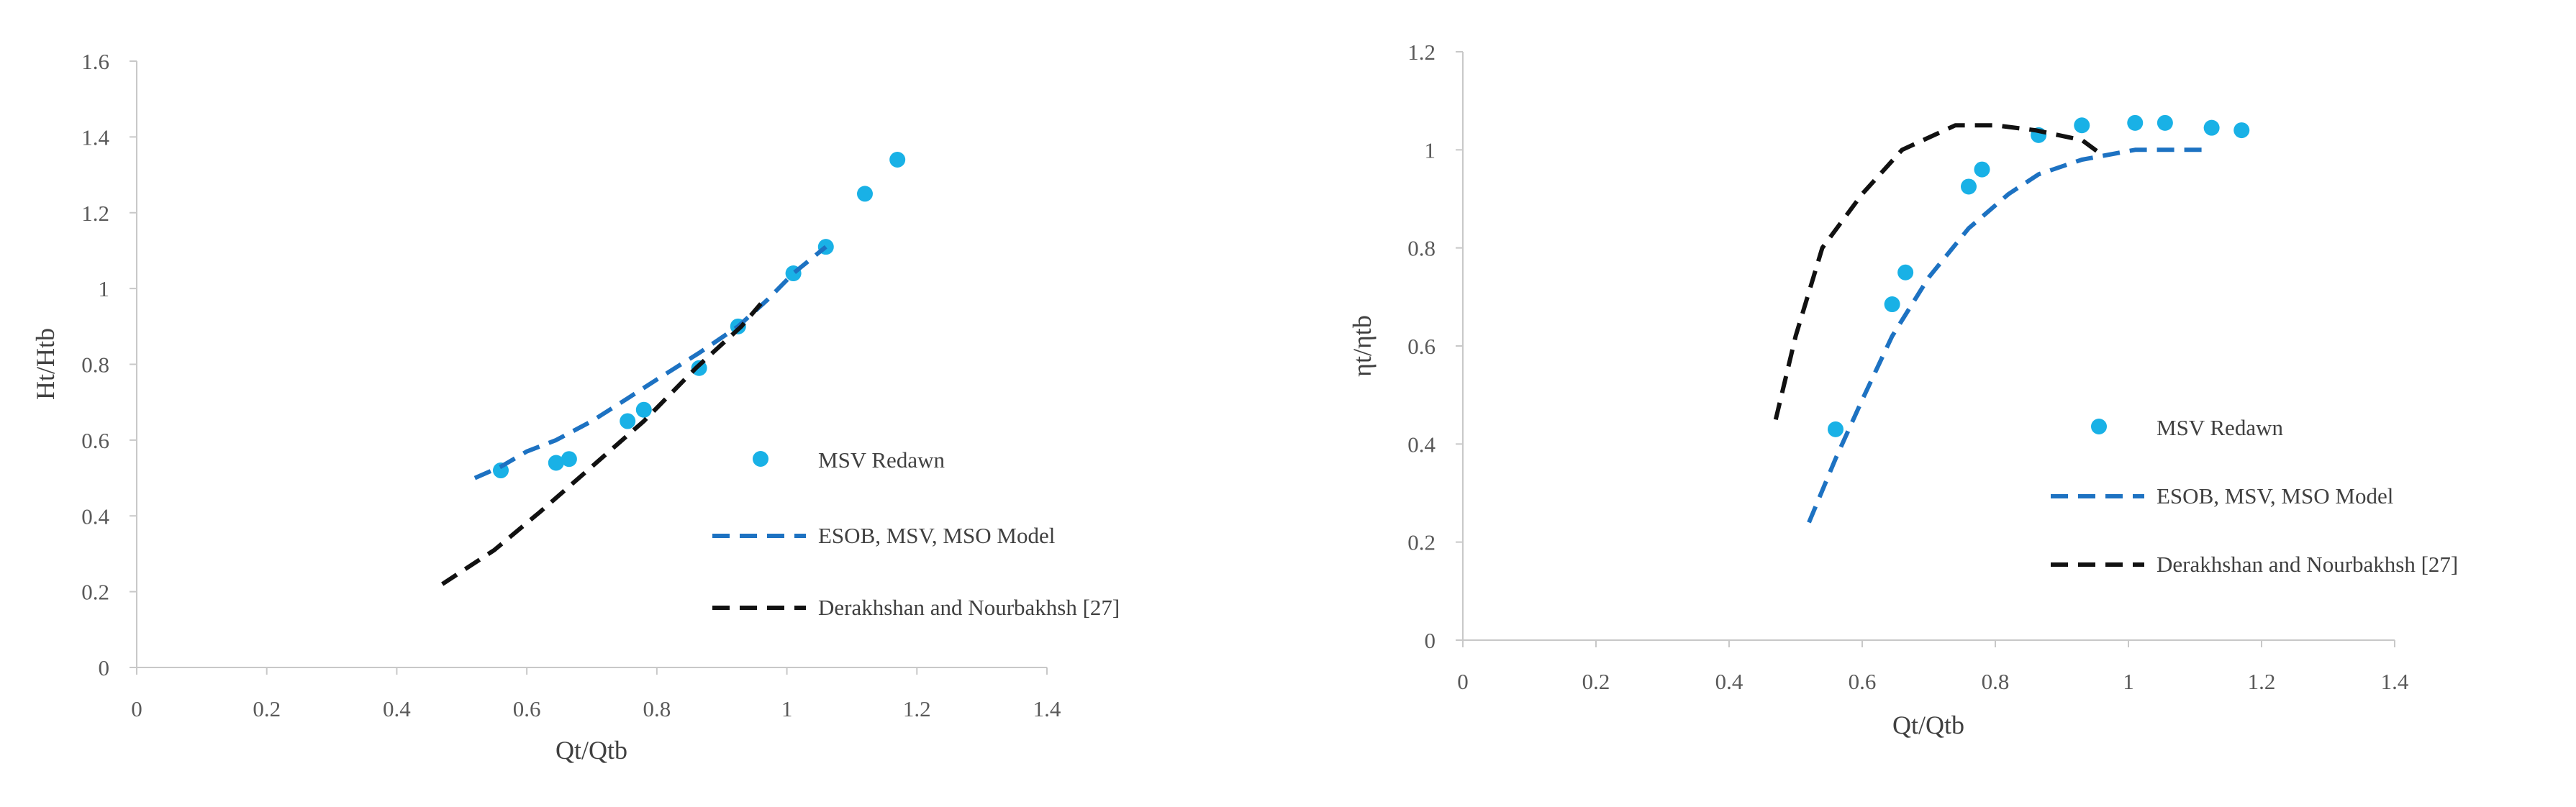 This screenshot has height=807, width=2576. Describe the element at coordinates (95, 61) in the screenshot. I see `y-tick-label: 1.6` at that location.